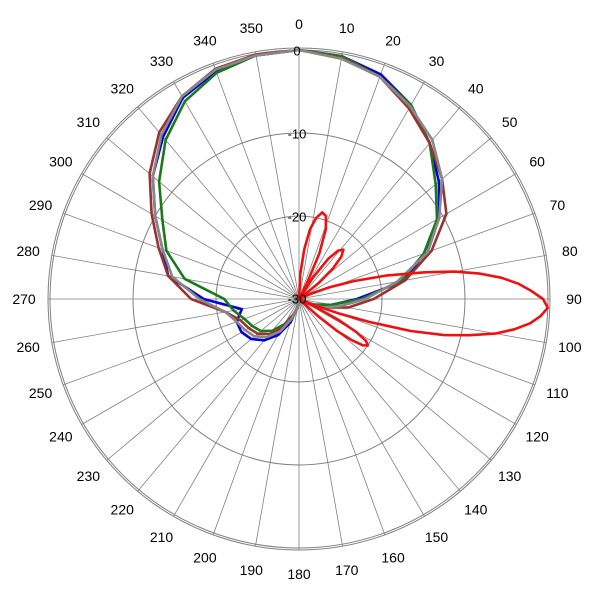 This screenshot has height=600, width=600. What do you see at coordinates (347, 570) in the screenshot?
I see `angle-tick-label: 170` at bounding box center [347, 570].